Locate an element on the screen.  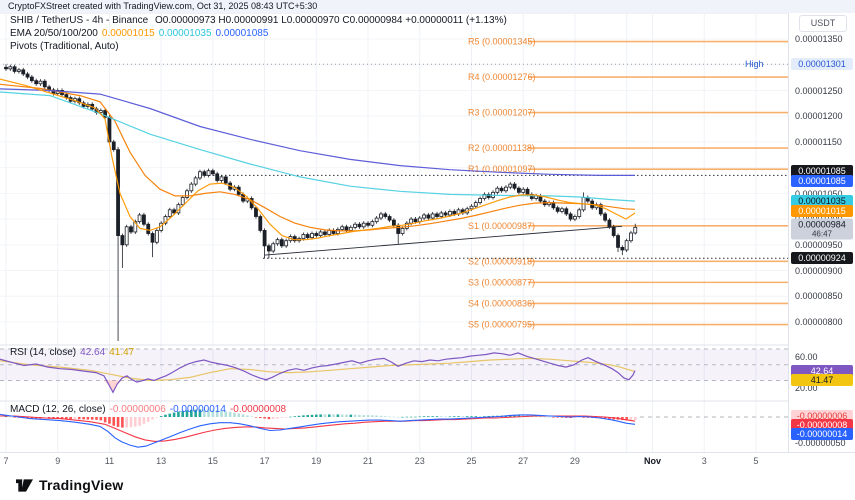
macd-signal-line is located at coordinates (318, 428).